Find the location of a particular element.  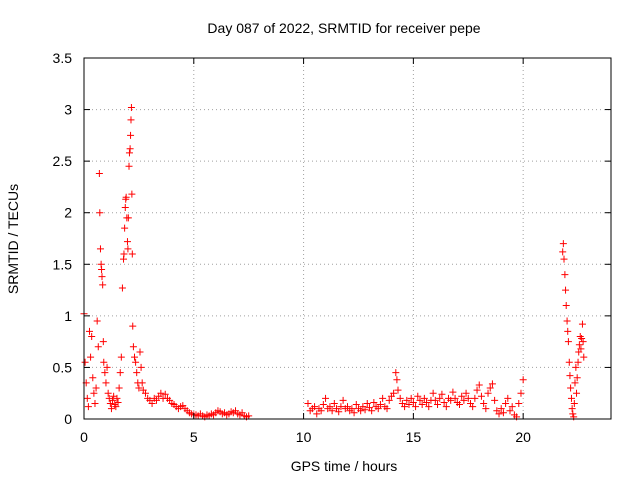

x-tick-label: 5 is located at coordinates (194, 437).